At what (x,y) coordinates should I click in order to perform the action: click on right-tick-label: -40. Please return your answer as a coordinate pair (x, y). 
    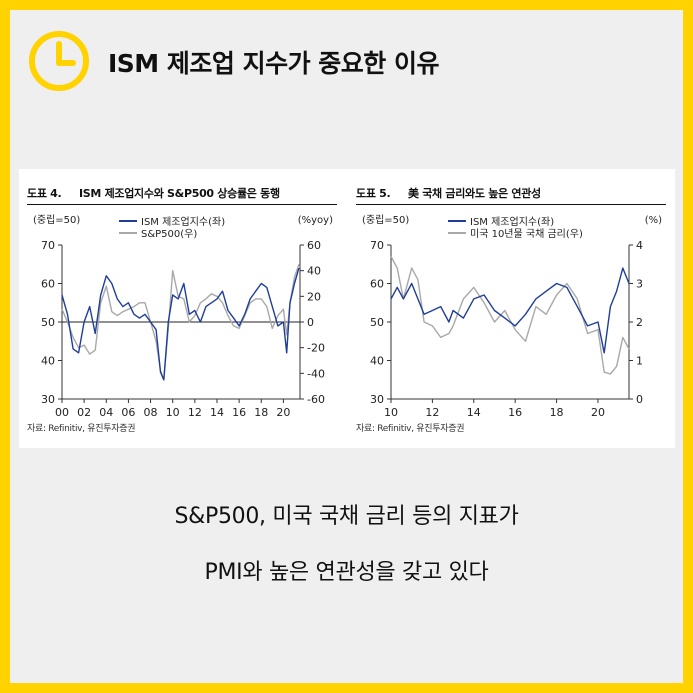
    Looking at the image, I should click on (316, 373).